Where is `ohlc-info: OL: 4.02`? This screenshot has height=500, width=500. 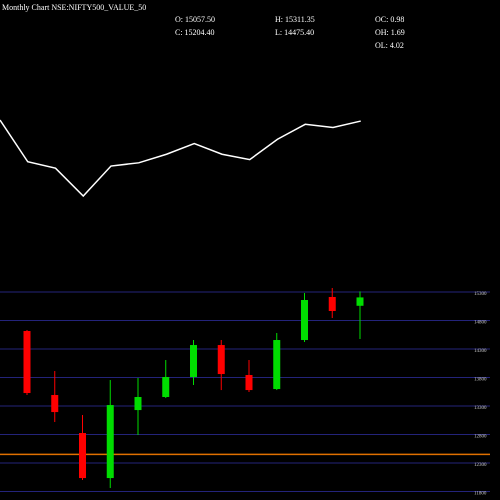
ohlc-info: OL: 4.02 is located at coordinates (389, 45).